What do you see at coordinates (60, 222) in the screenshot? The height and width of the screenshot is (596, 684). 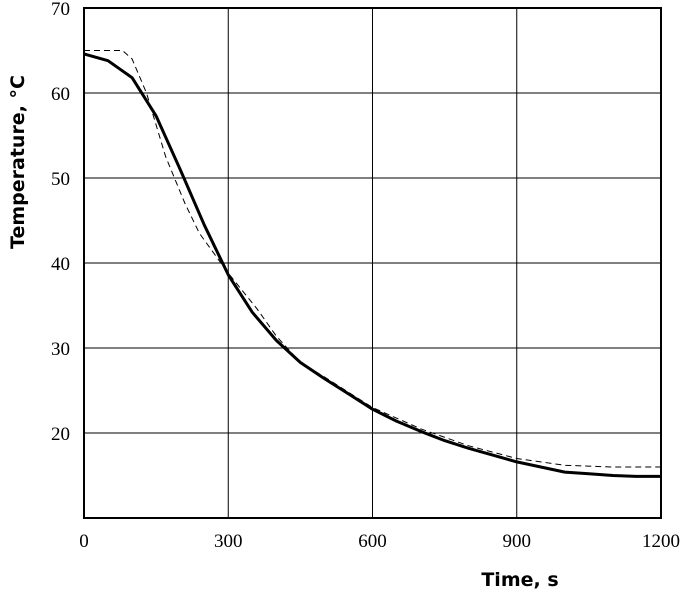 I see `y-tick-labels: 20 30 40 50 60 70` at bounding box center [60, 222].